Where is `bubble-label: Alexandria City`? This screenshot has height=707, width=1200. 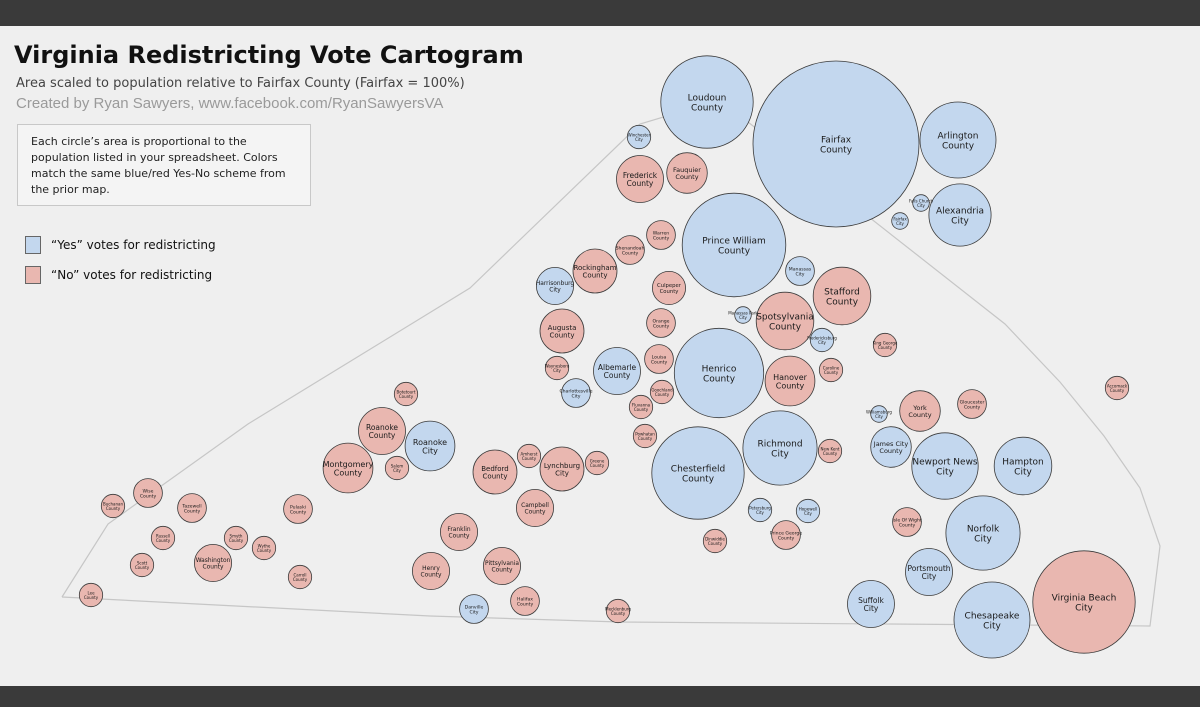
bubble-label: Alexandria City is located at coordinates (960, 217).